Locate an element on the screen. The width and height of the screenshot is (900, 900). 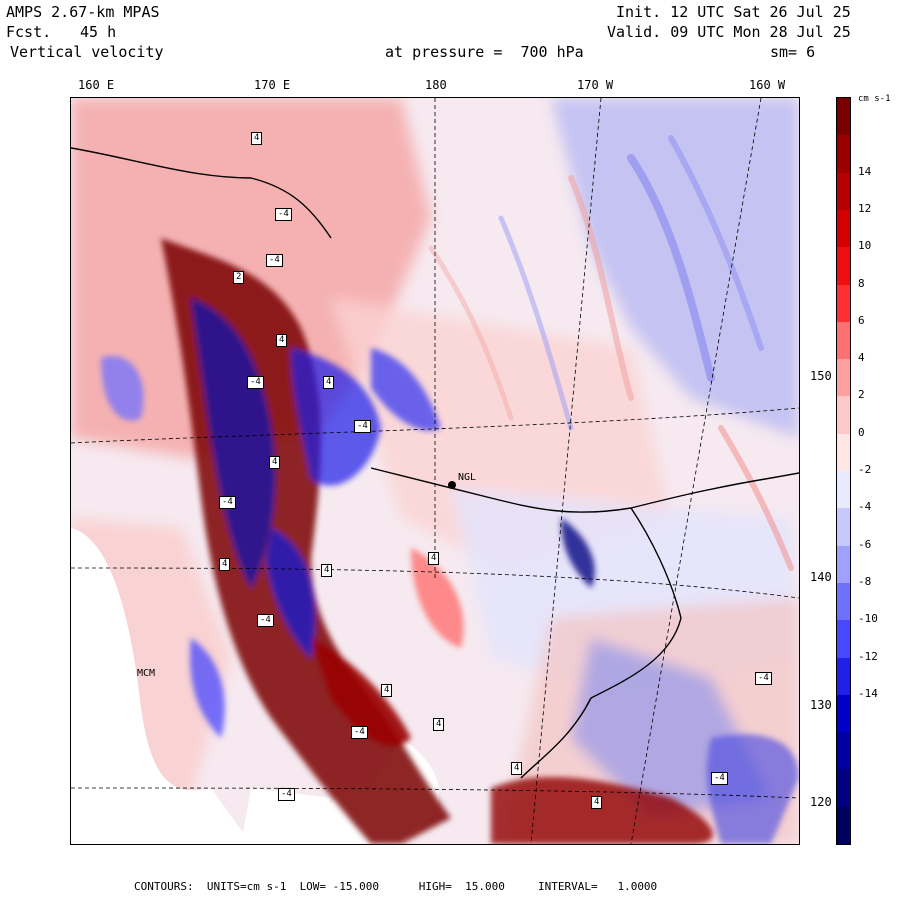
value-box: 2 is located at coordinates (239, 277).